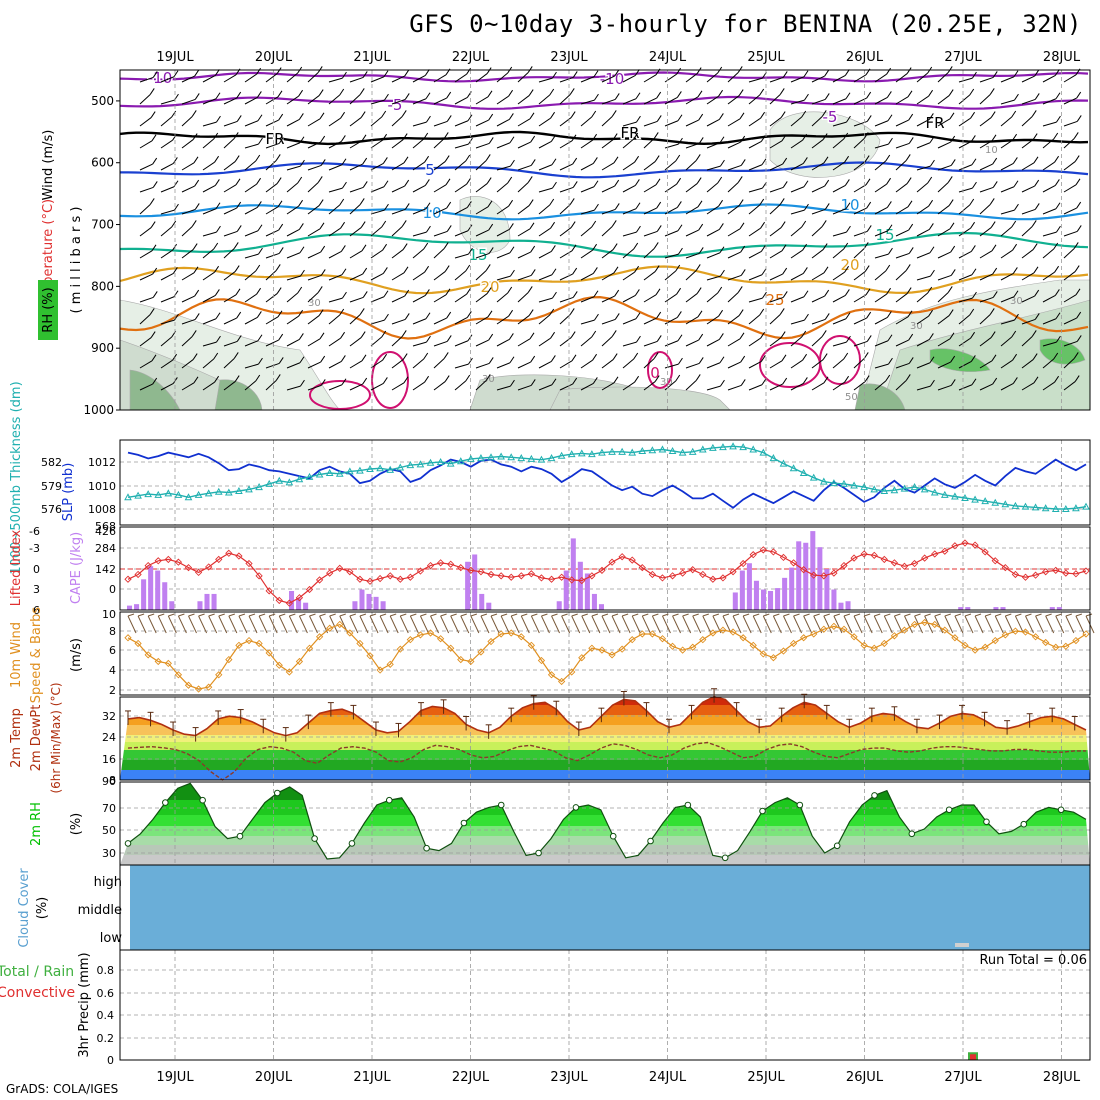  Describe the element at coordinates (849, 265) in the screenshot. I see `contour-label: 20` at that location.